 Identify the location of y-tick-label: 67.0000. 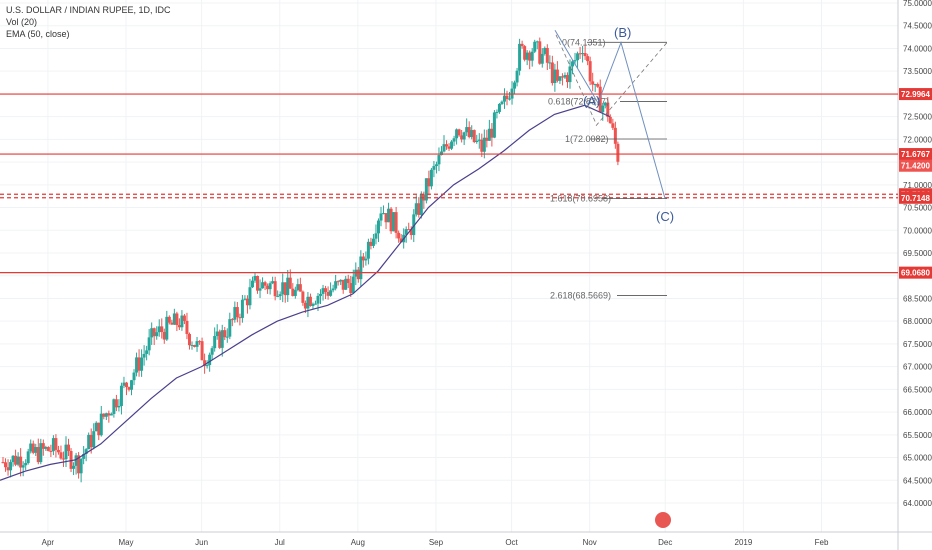
(917, 367).